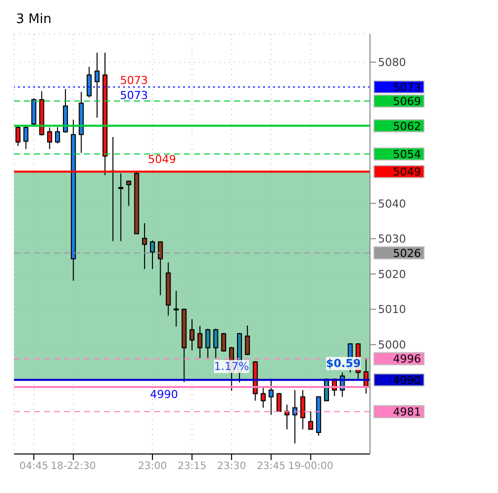 Image resolution: width=498 pixels, height=493 pixels. I want to click on y-tick-label: 5000, so click(392, 345).